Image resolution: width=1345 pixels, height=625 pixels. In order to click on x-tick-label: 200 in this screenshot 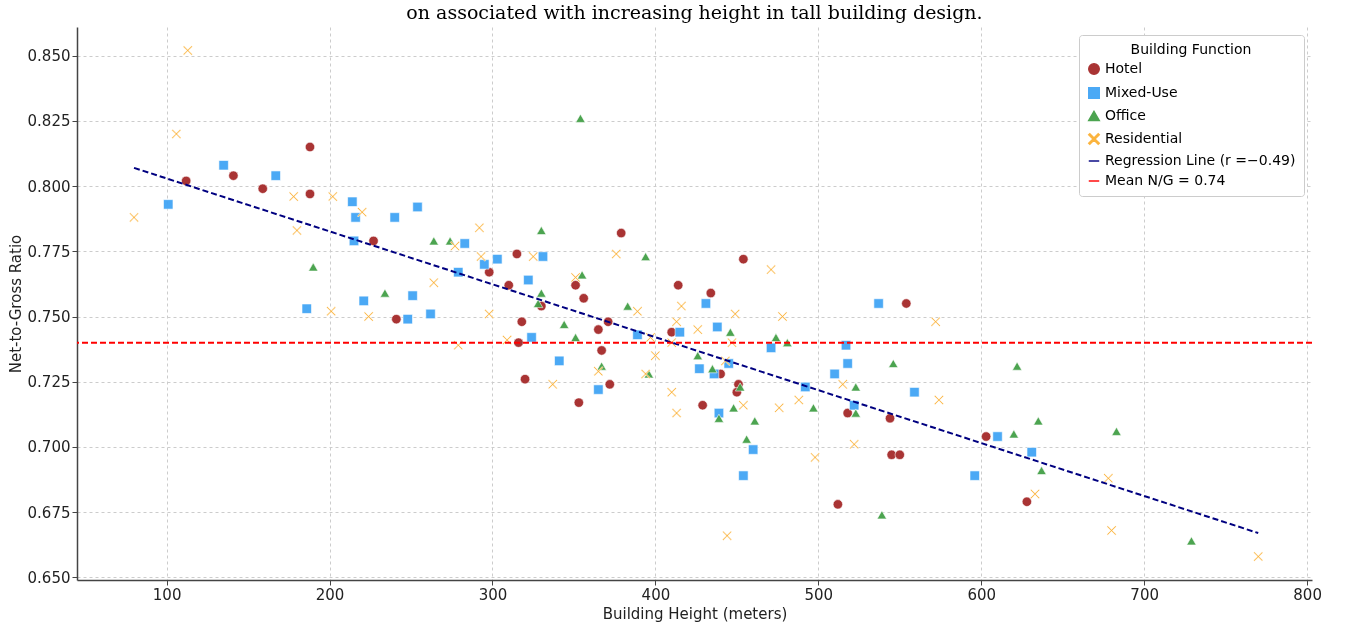, I will do `click(330, 594)`.